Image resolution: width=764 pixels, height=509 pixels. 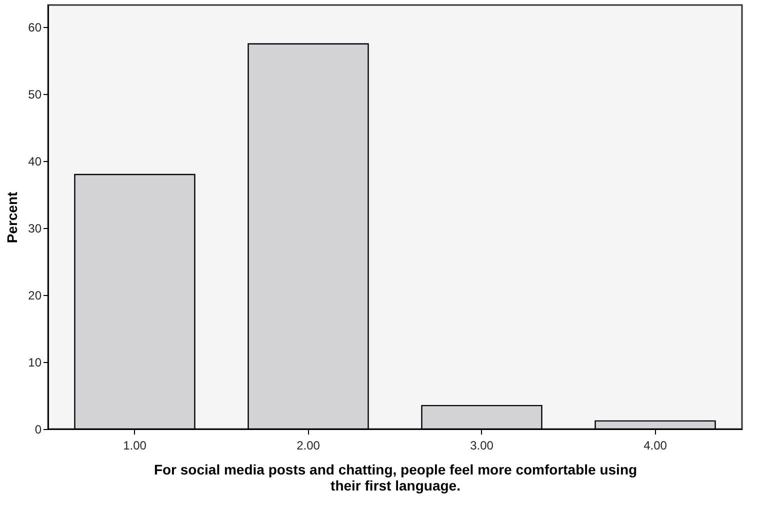 What do you see at coordinates (35, 161) in the screenshot?
I see `y-tick-label: 40` at bounding box center [35, 161].